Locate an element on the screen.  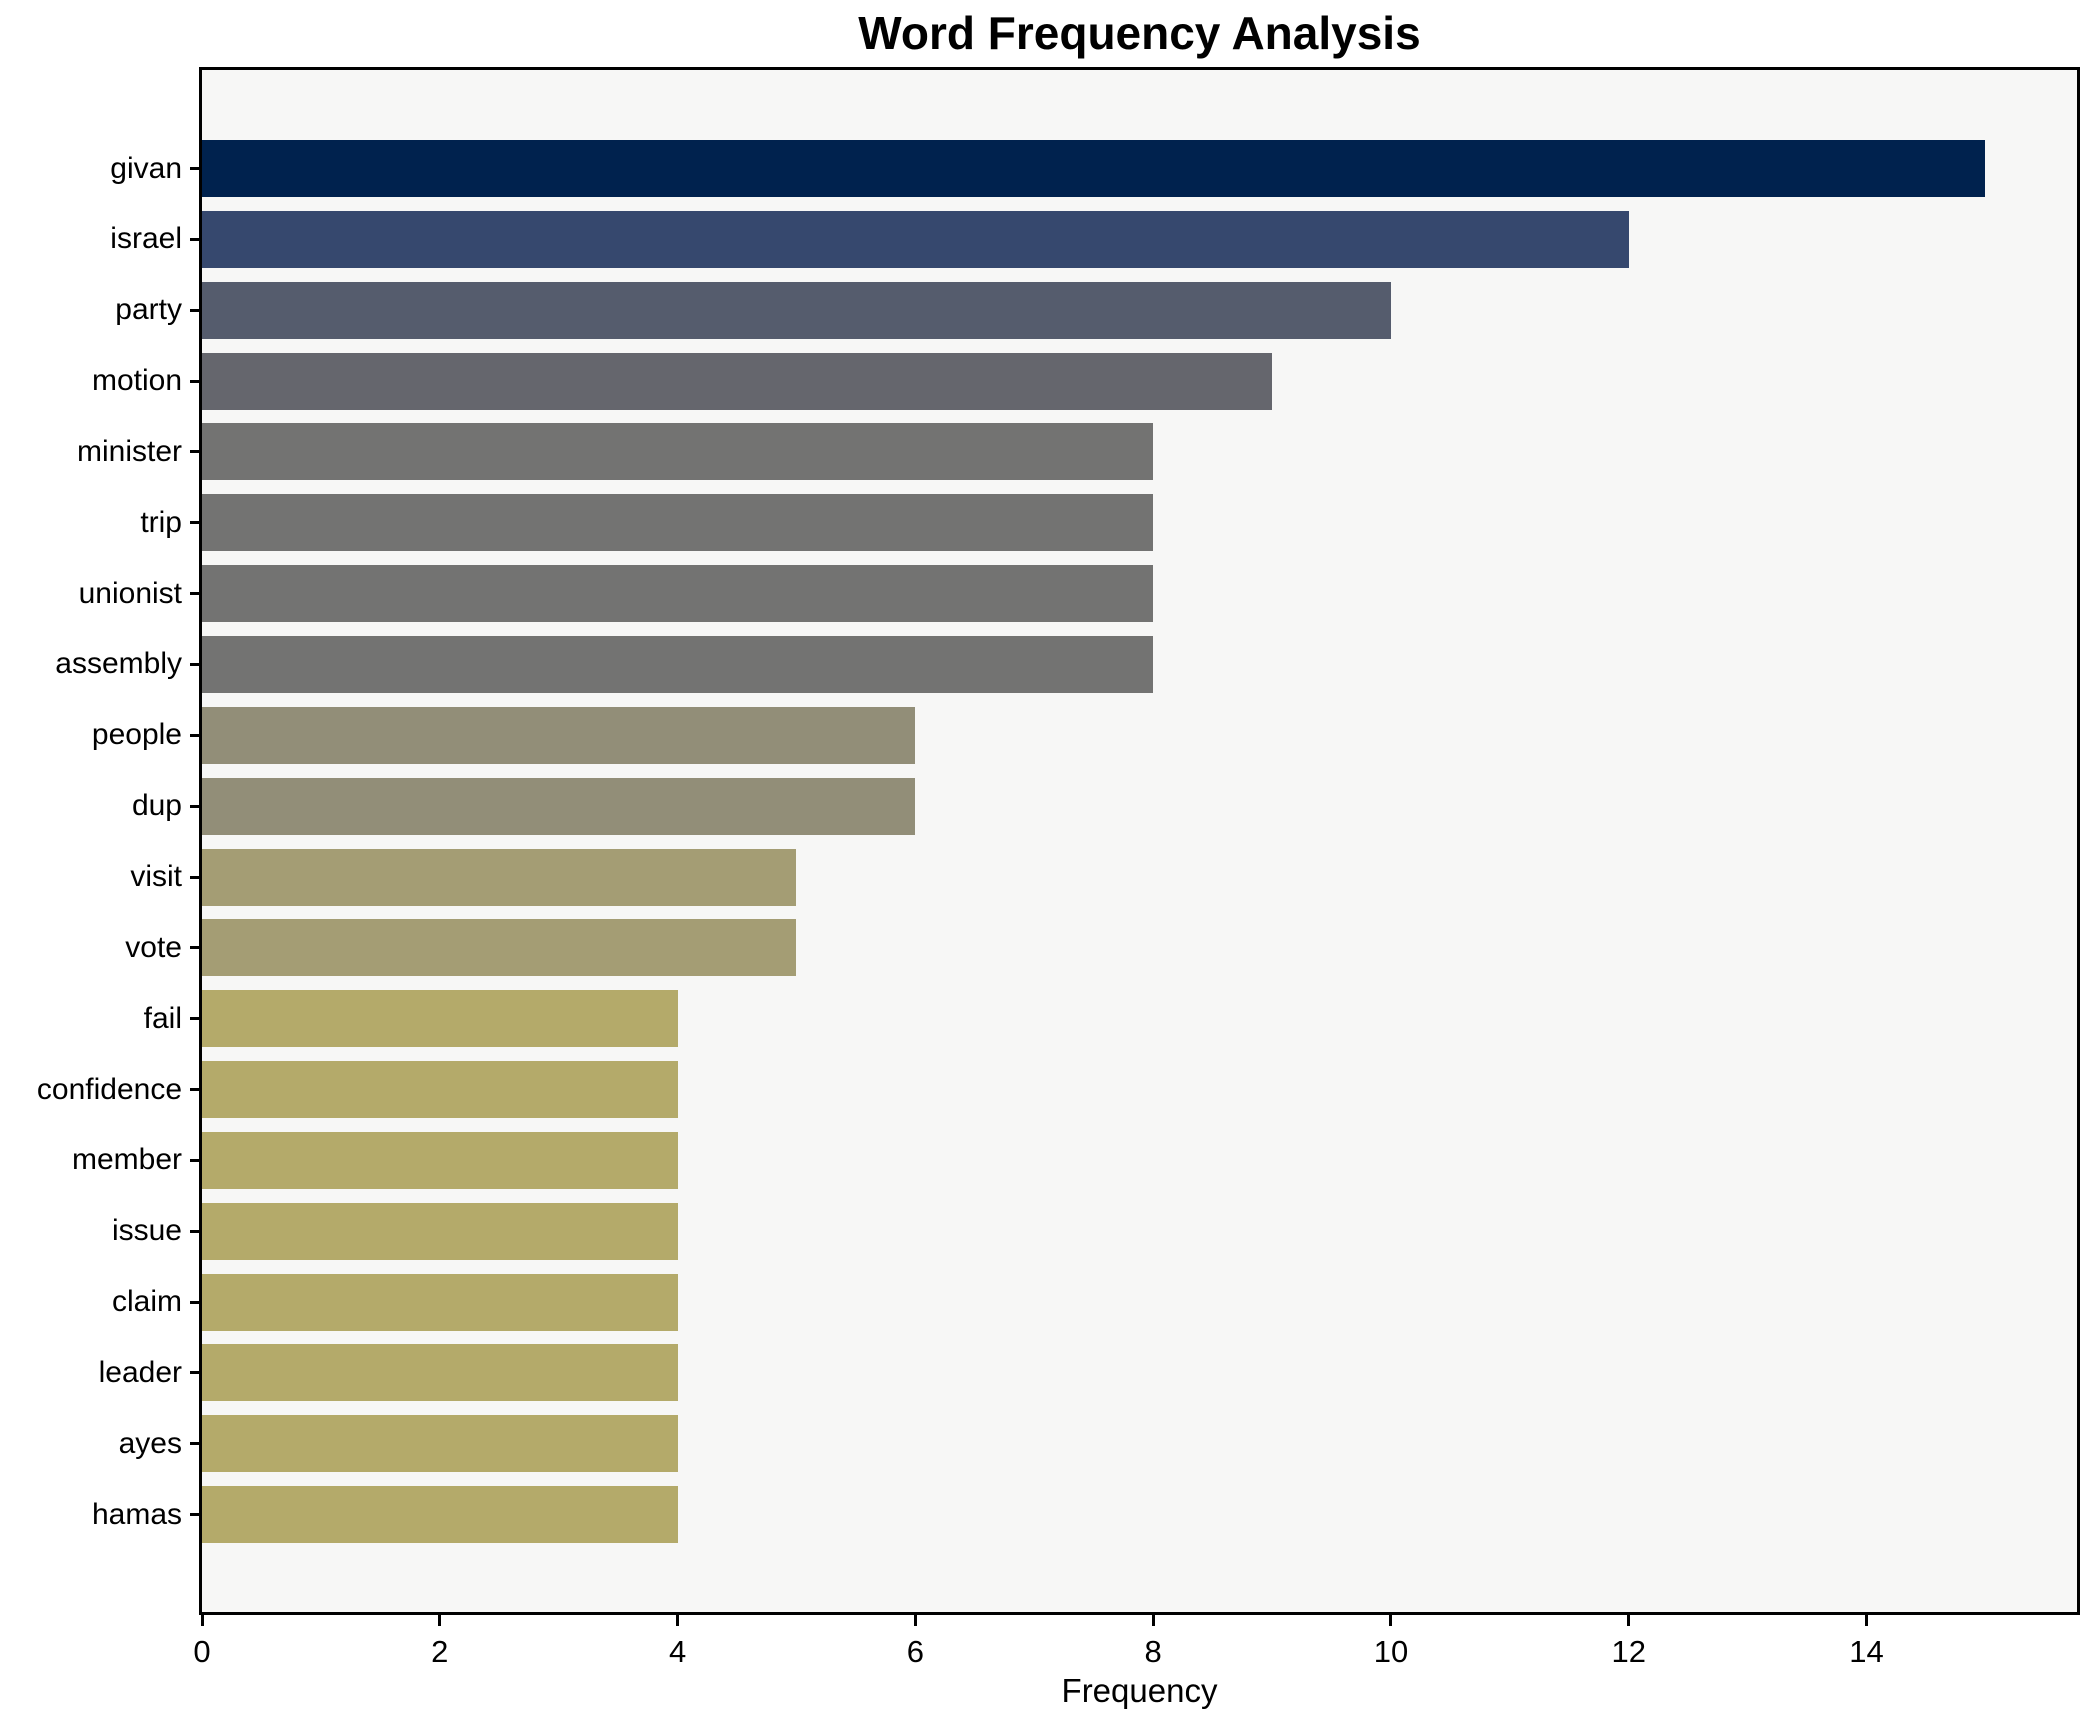
x-tick-label-12: 12 is located at coordinates (1628, 1651).